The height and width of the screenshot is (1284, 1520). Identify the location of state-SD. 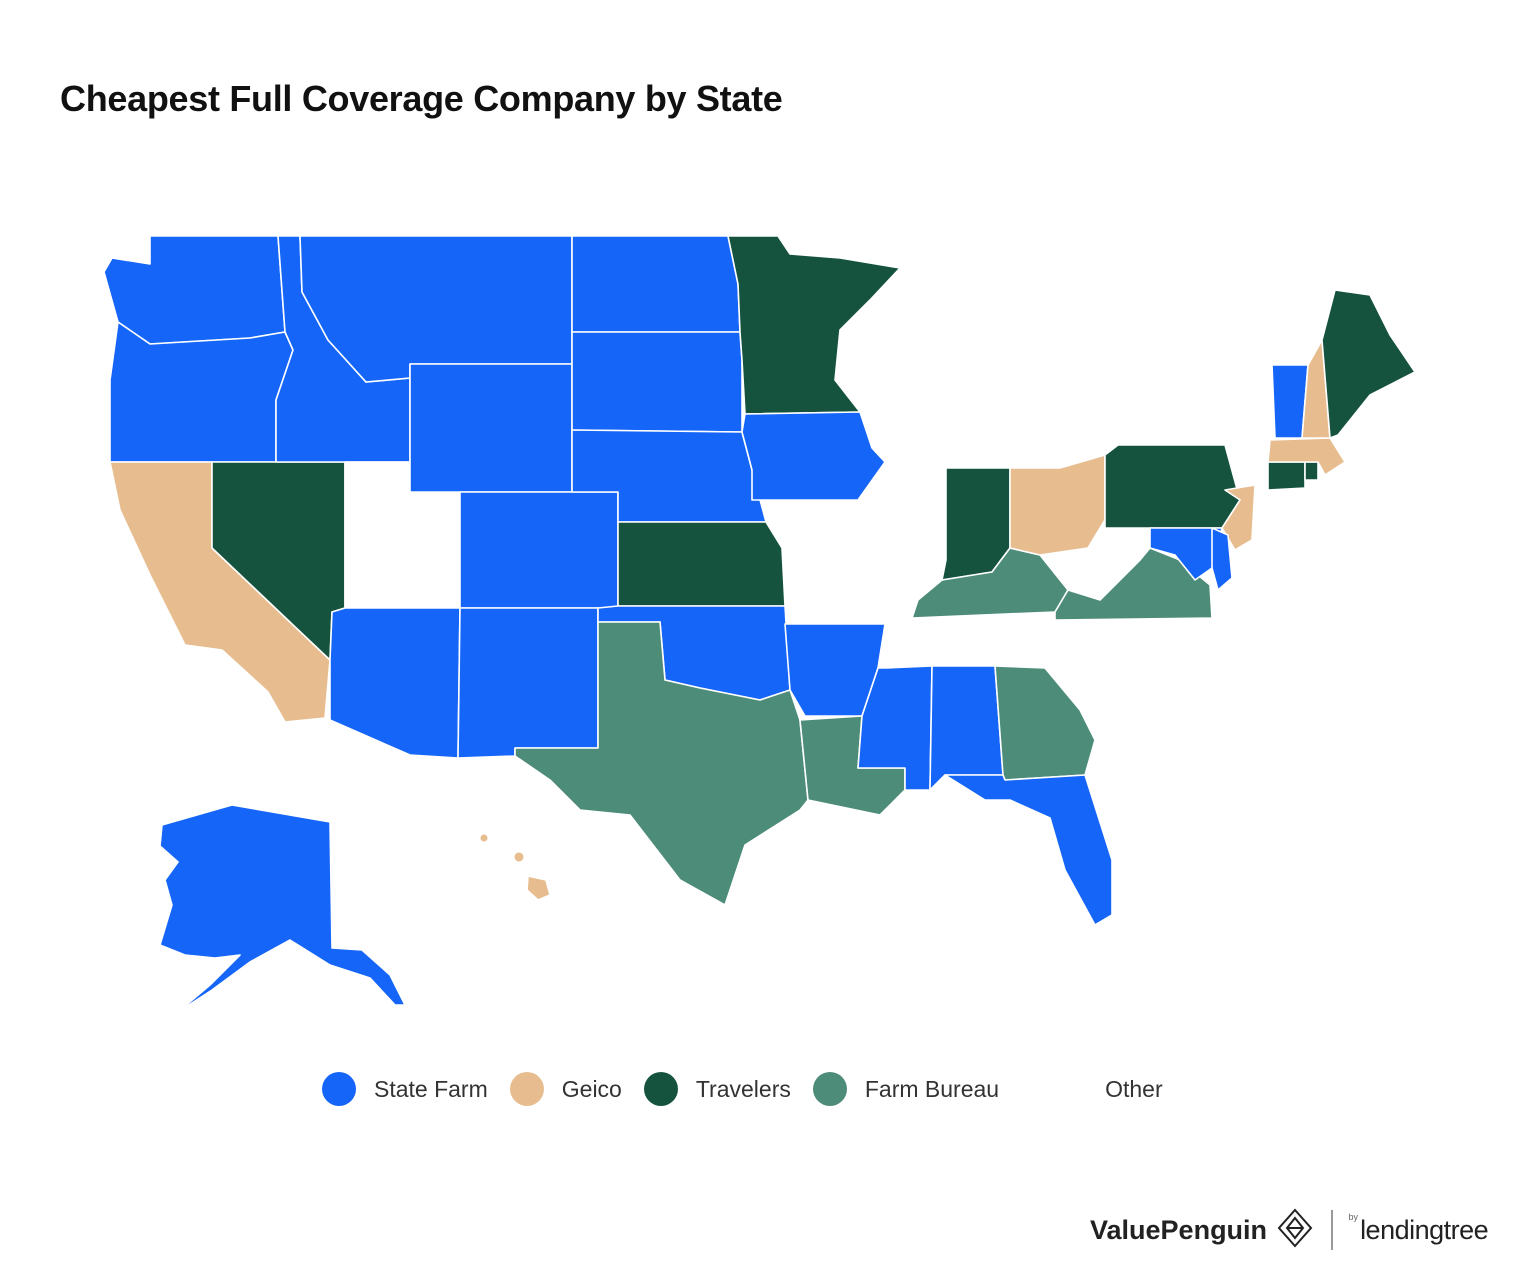
(657, 382).